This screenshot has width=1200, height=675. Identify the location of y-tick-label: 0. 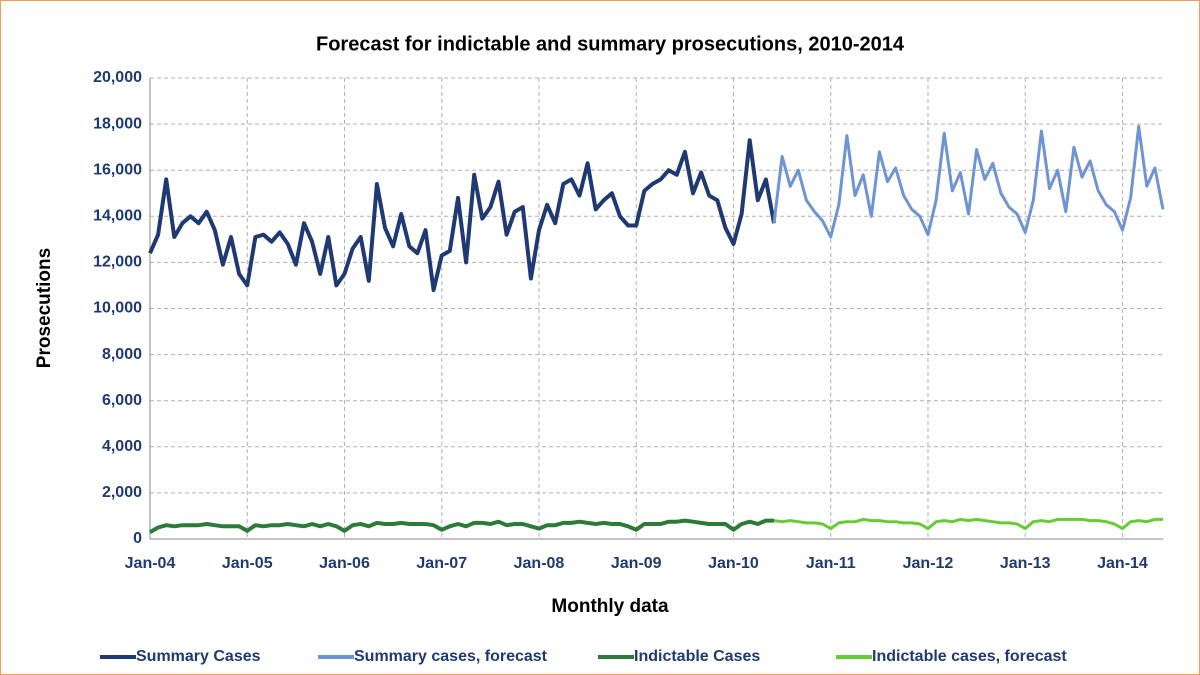
(137, 538).